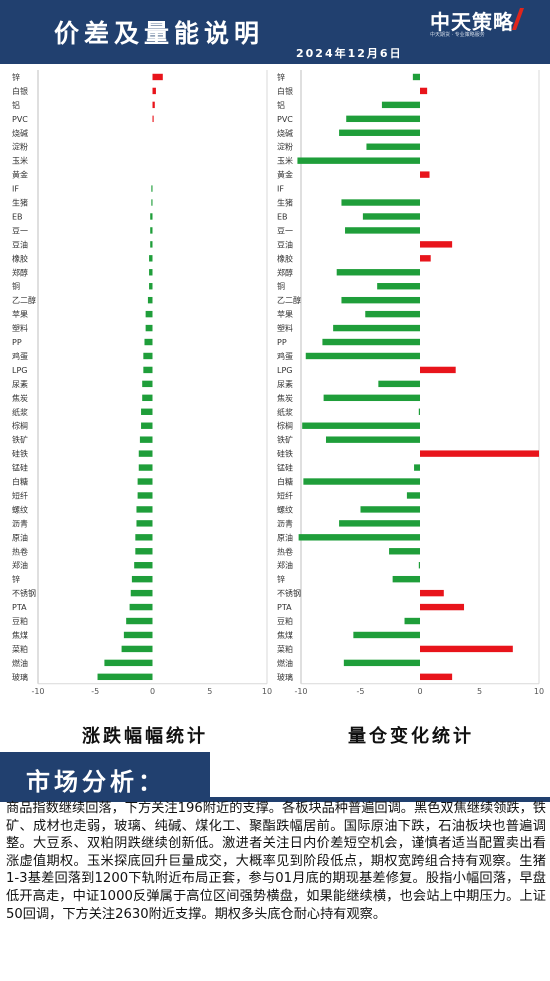  What do you see at coordinates (20, 426) in the screenshot?
I see `change-category-label: 棕榈` at bounding box center [20, 426].